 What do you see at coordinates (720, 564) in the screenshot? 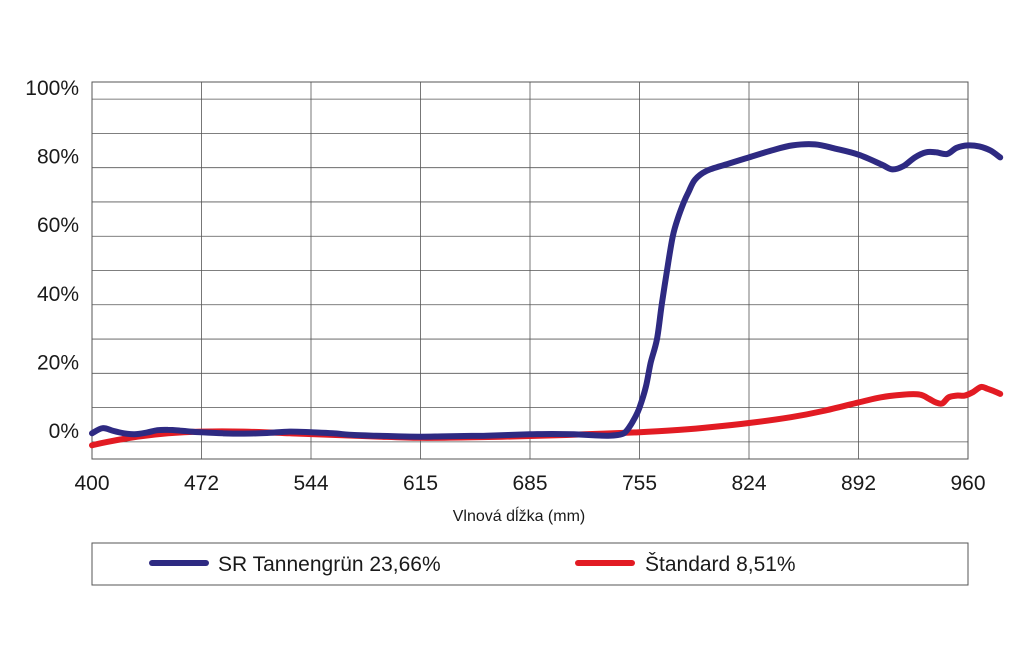
I see `legend-label-standard: Štandard 8,51%` at bounding box center [720, 564].